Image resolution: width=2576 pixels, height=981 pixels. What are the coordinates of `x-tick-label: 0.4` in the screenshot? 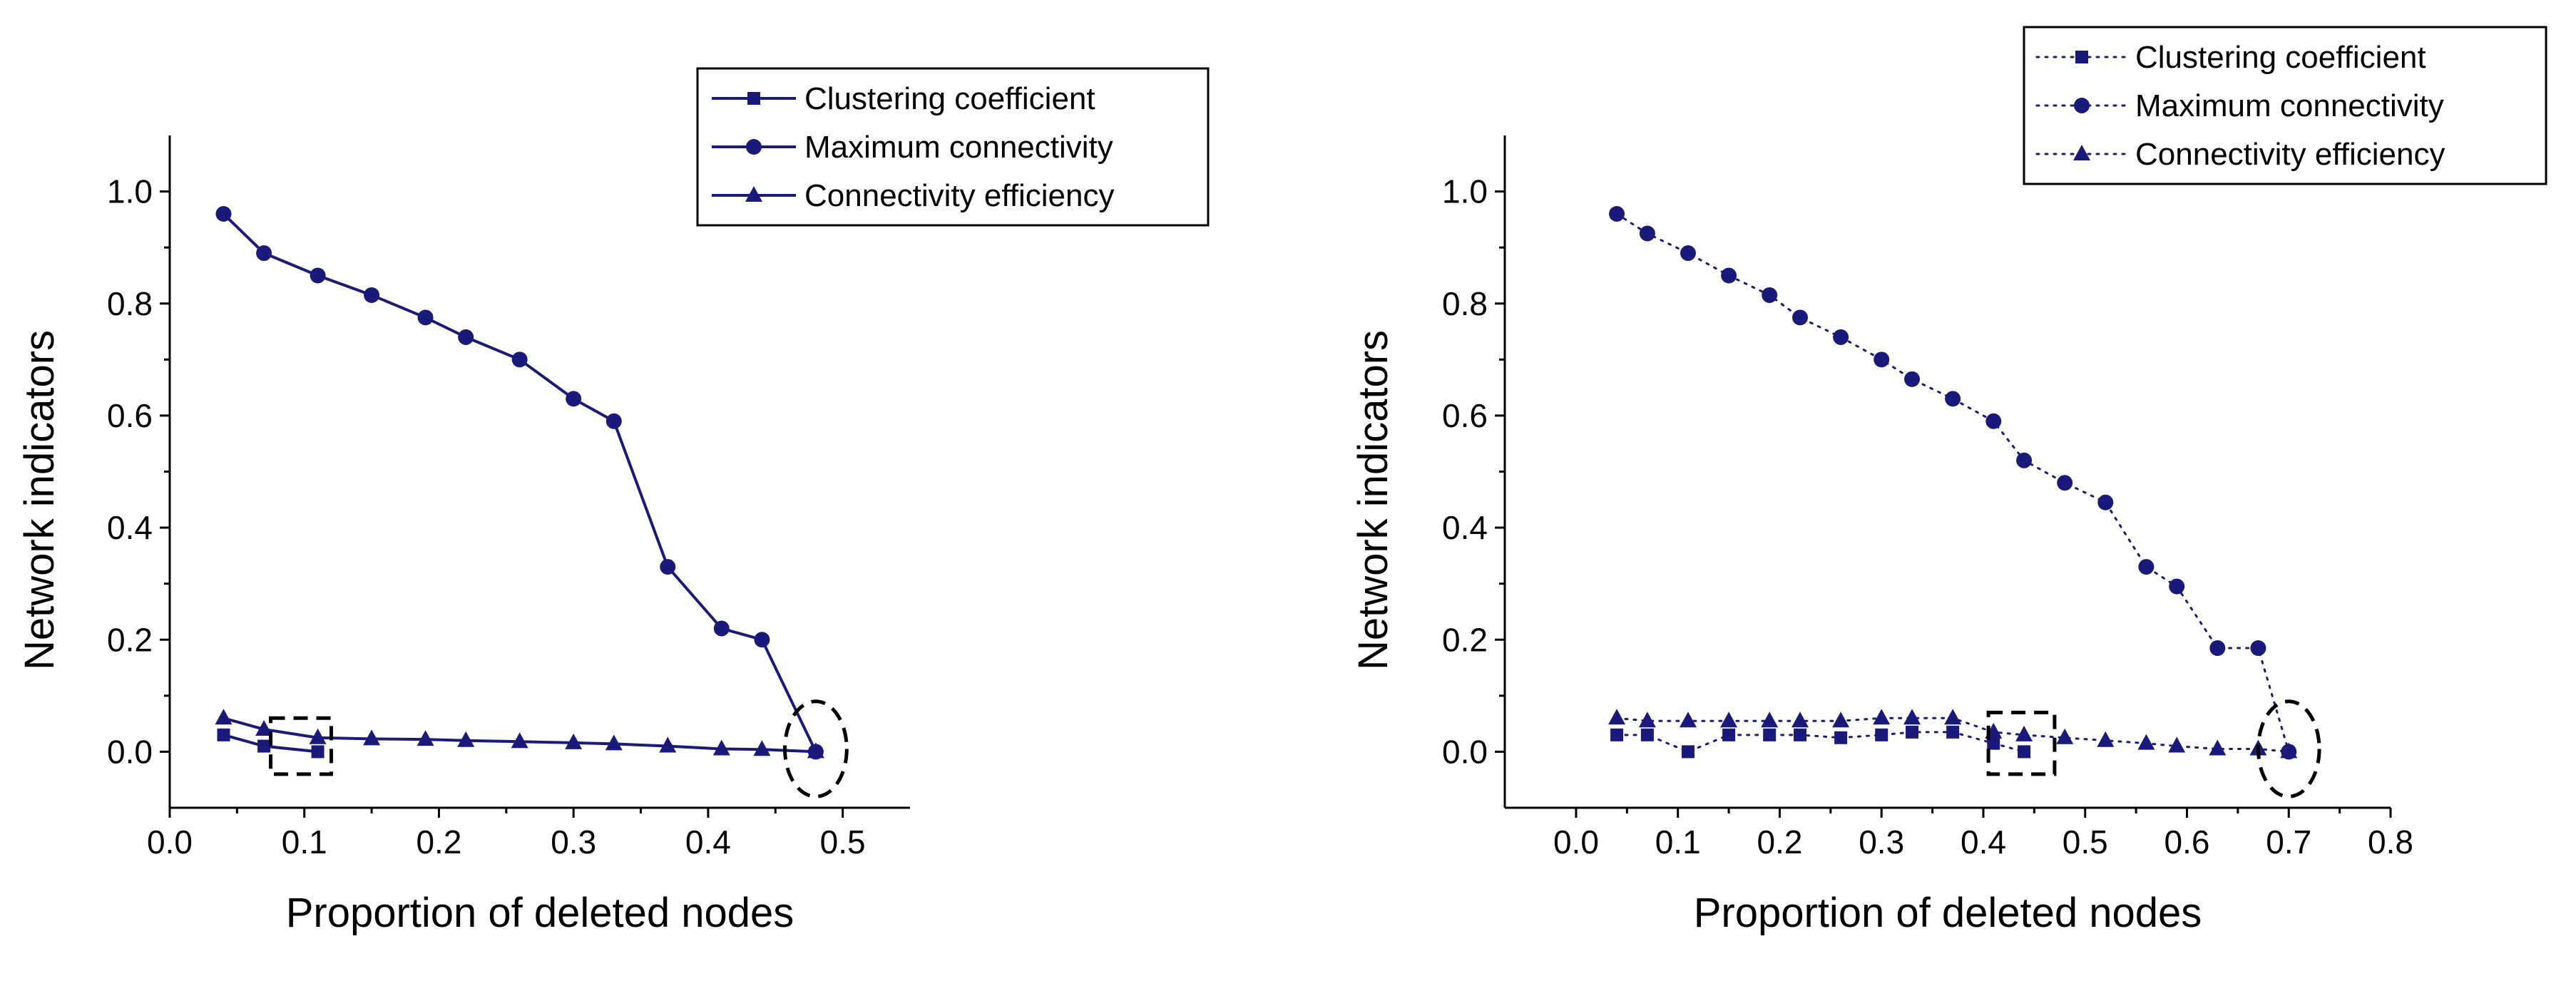 It's located at (708, 842).